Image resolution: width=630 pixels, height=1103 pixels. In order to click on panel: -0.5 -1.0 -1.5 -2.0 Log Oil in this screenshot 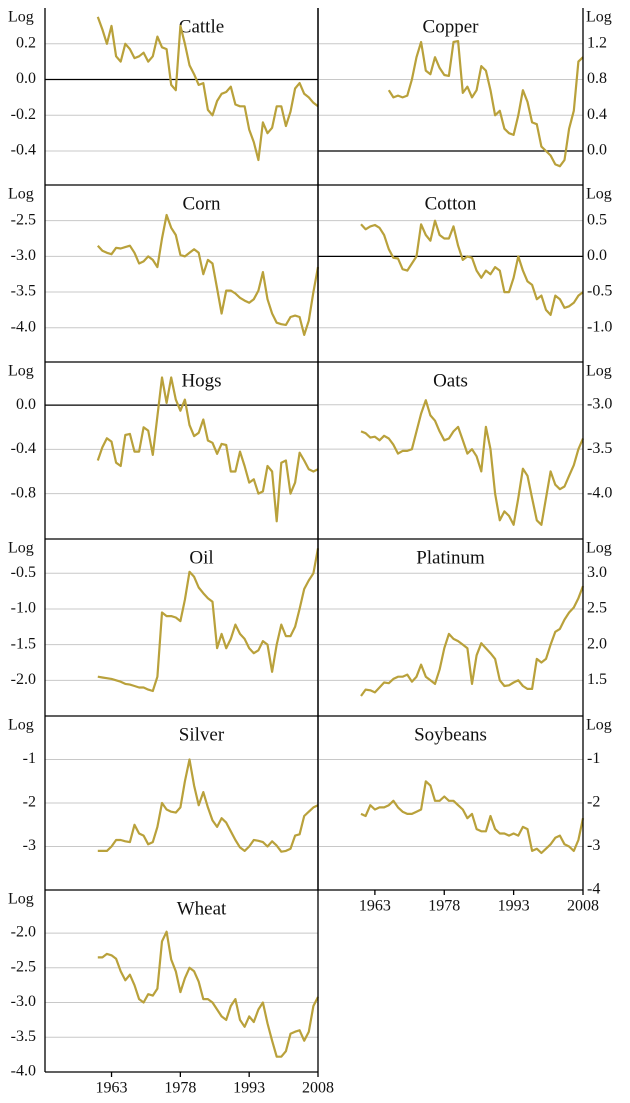, I will do `click(164, 628)`.